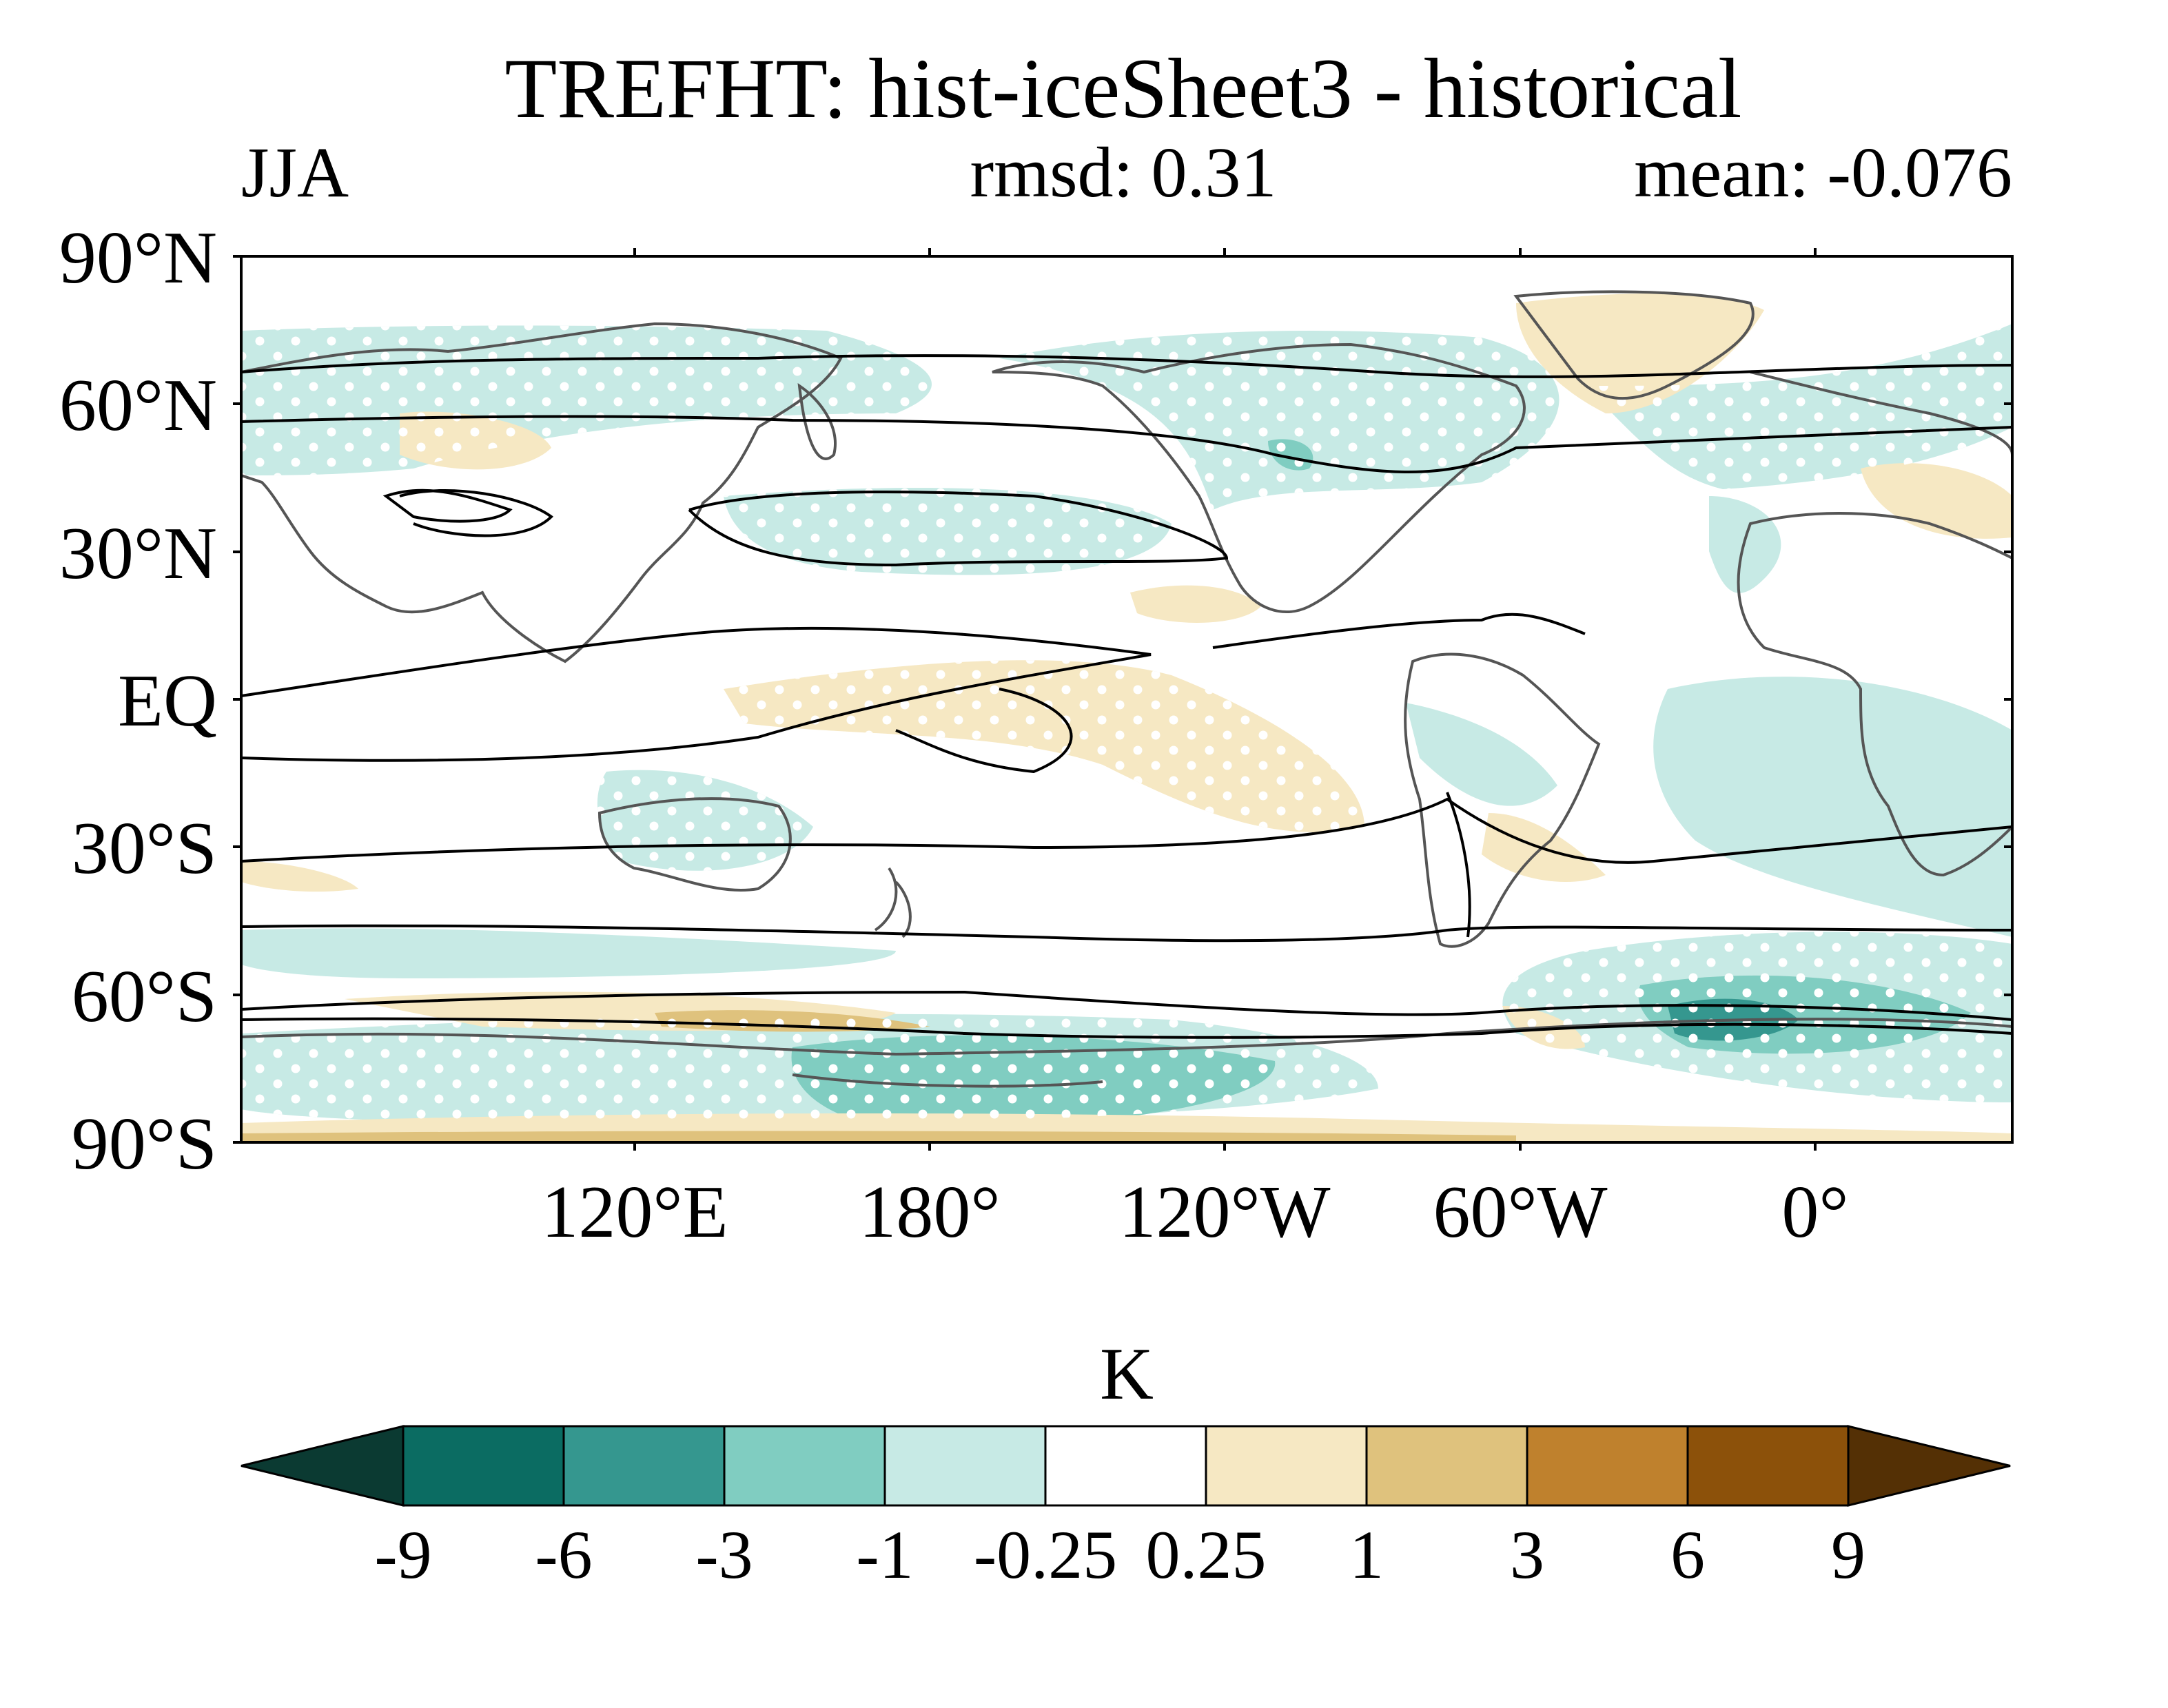 The height and width of the screenshot is (1708, 2168). I want to click on lat-label-90s: 90°S, so click(144, 1144).